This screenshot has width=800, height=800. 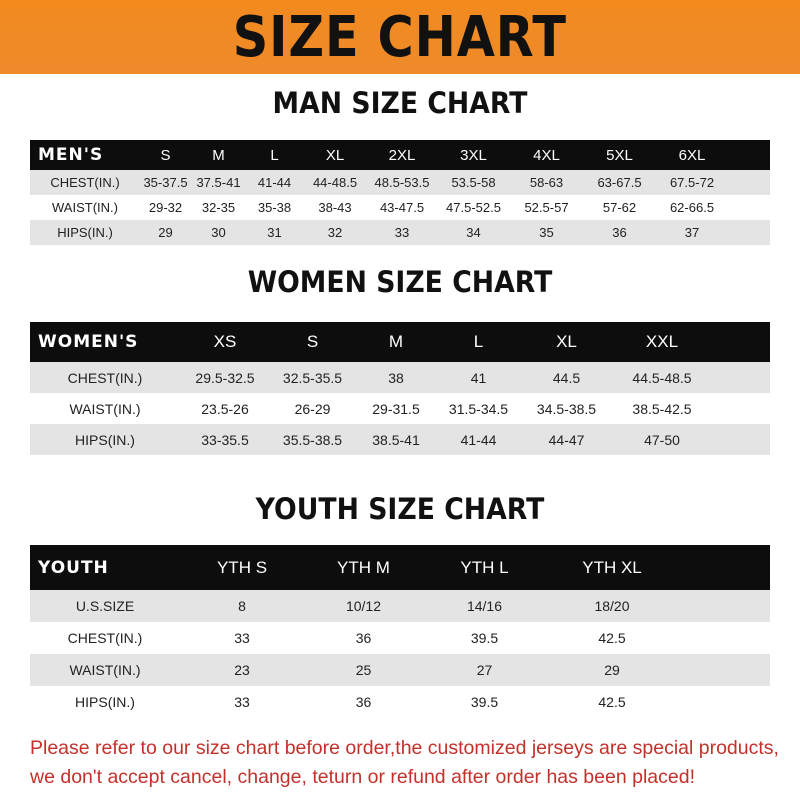 I want to click on table-cell: 41, so click(x=478, y=377).